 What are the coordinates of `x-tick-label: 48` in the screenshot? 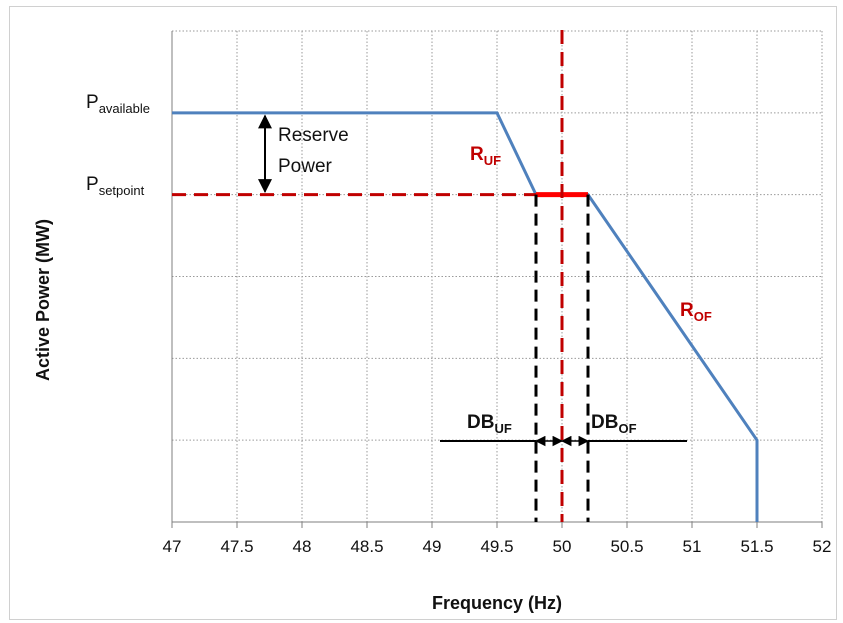 It's located at (302, 546).